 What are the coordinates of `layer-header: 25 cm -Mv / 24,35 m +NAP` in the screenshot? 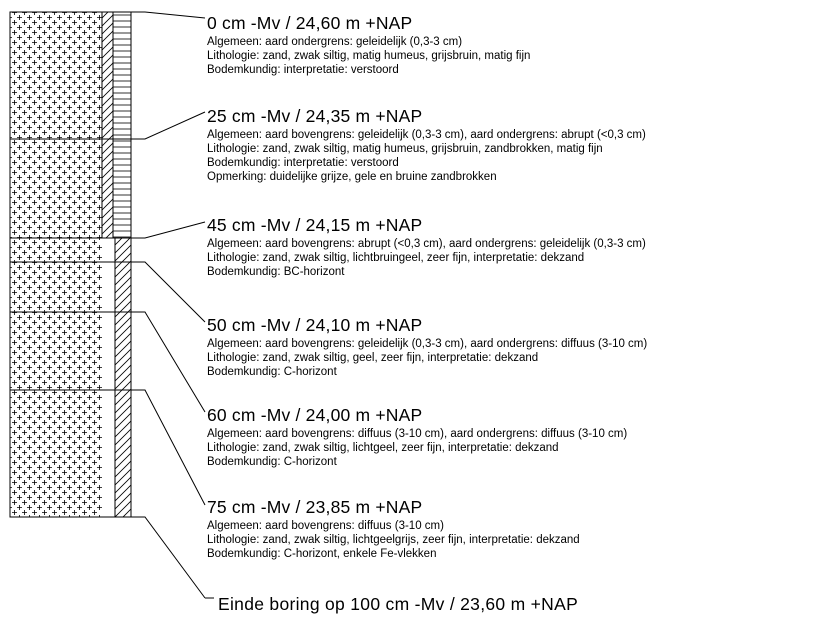 It's located at (315, 116).